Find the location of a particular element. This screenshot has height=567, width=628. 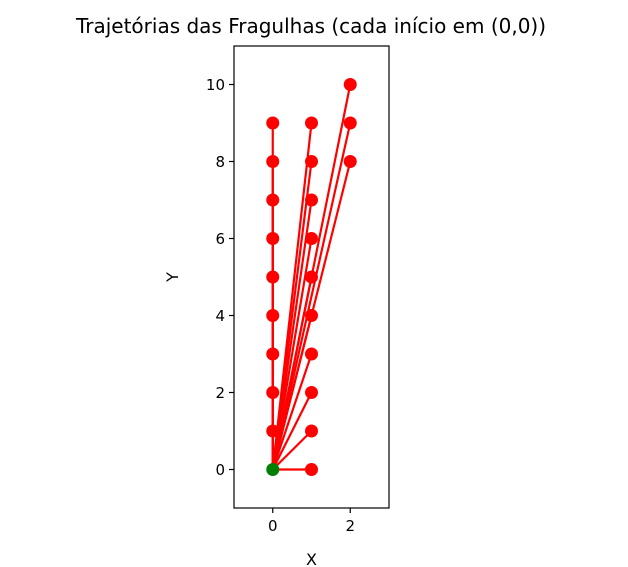

x-axis-label: X is located at coordinates (311, 558).